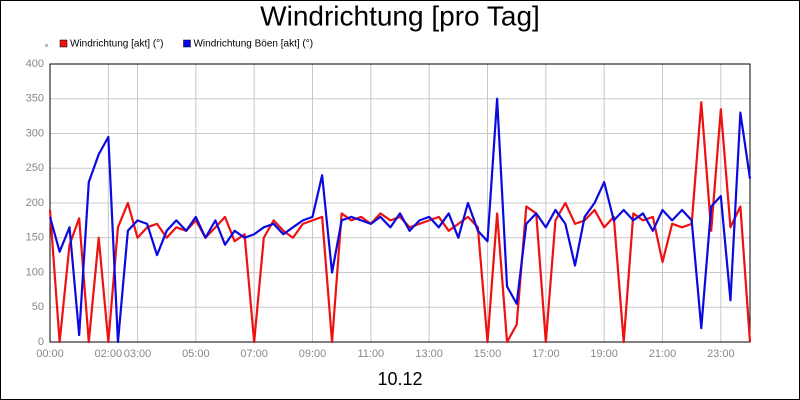 The height and width of the screenshot is (400, 800). What do you see at coordinates (41, 342) in the screenshot?
I see `y-tick-label: 0` at bounding box center [41, 342].